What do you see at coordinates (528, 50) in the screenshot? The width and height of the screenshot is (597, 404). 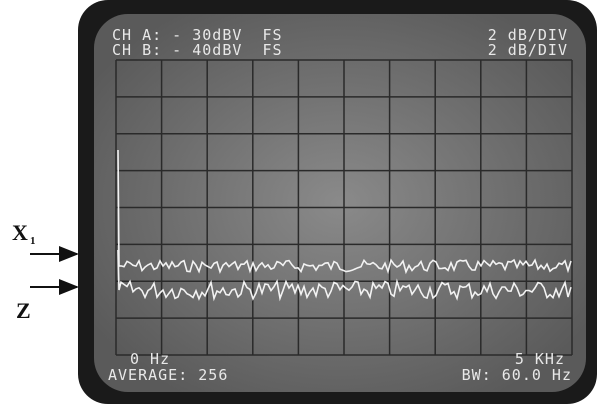 I see `channel-b-scale: 2 dB/DIV` at bounding box center [528, 50].